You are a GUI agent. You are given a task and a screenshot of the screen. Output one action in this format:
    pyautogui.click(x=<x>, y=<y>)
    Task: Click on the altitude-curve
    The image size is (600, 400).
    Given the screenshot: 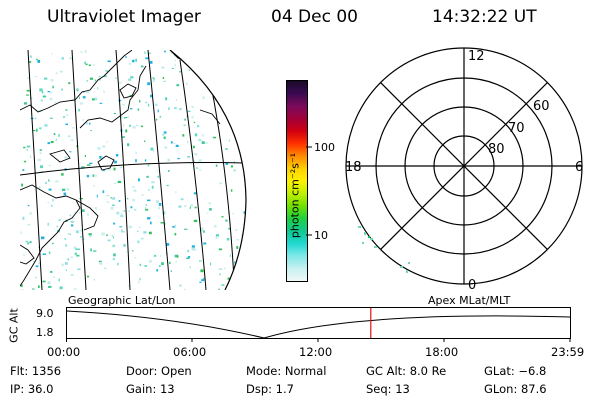 What is the action you would take?
    pyautogui.click(x=318, y=324)
    